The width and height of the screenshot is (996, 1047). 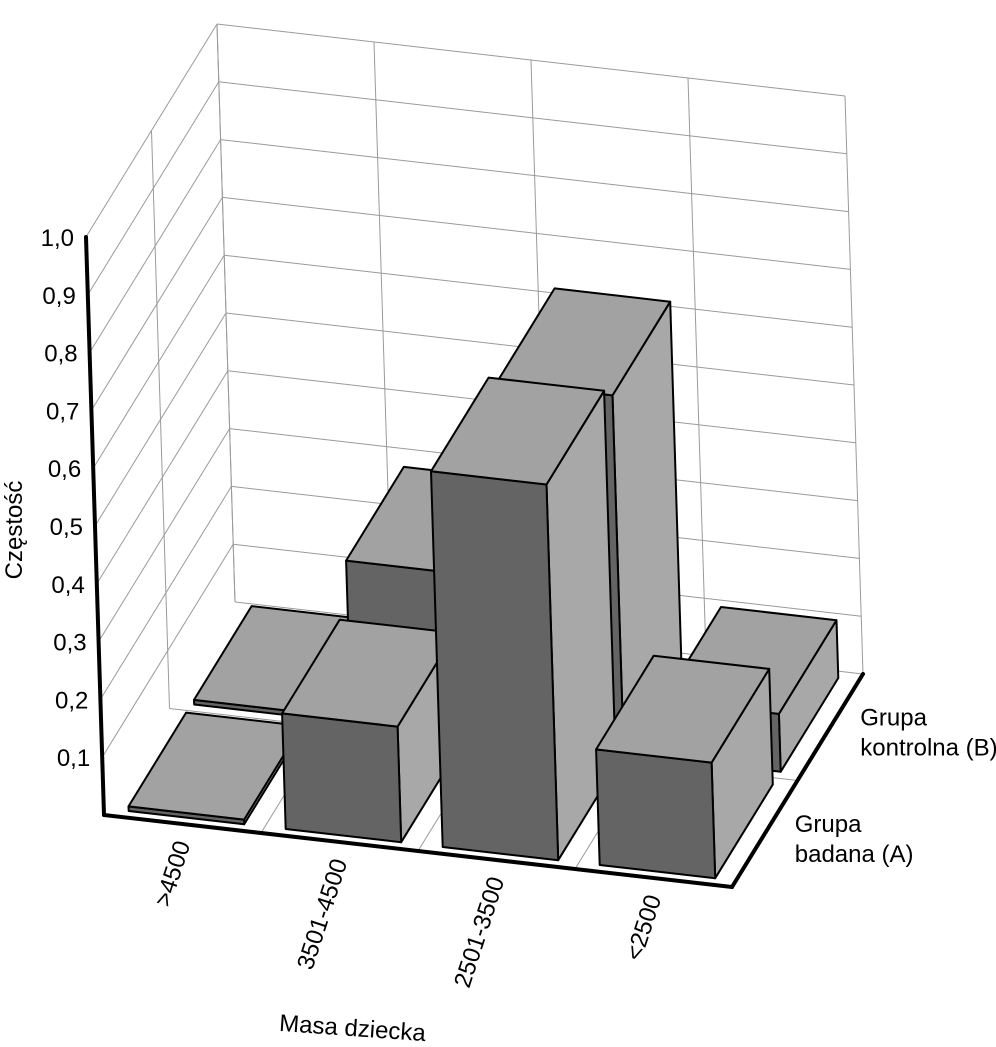 What do you see at coordinates (928, 732) in the screenshot?
I see `series-label: Grupa kontrolna (B)` at bounding box center [928, 732].